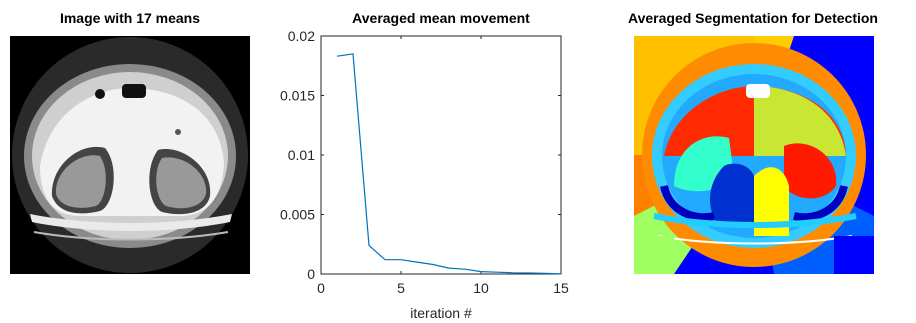 Image resolution: width=916 pixels, height=323 pixels. Describe the element at coordinates (753, 18) in the screenshot. I see `right-image-title: Averaged Segmentation for Detection` at that location.